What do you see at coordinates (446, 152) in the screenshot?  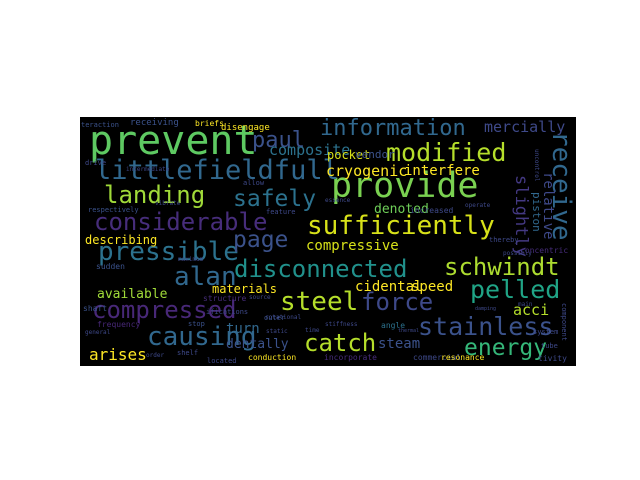 I see `word-modified: modified` at bounding box center [446, 152].